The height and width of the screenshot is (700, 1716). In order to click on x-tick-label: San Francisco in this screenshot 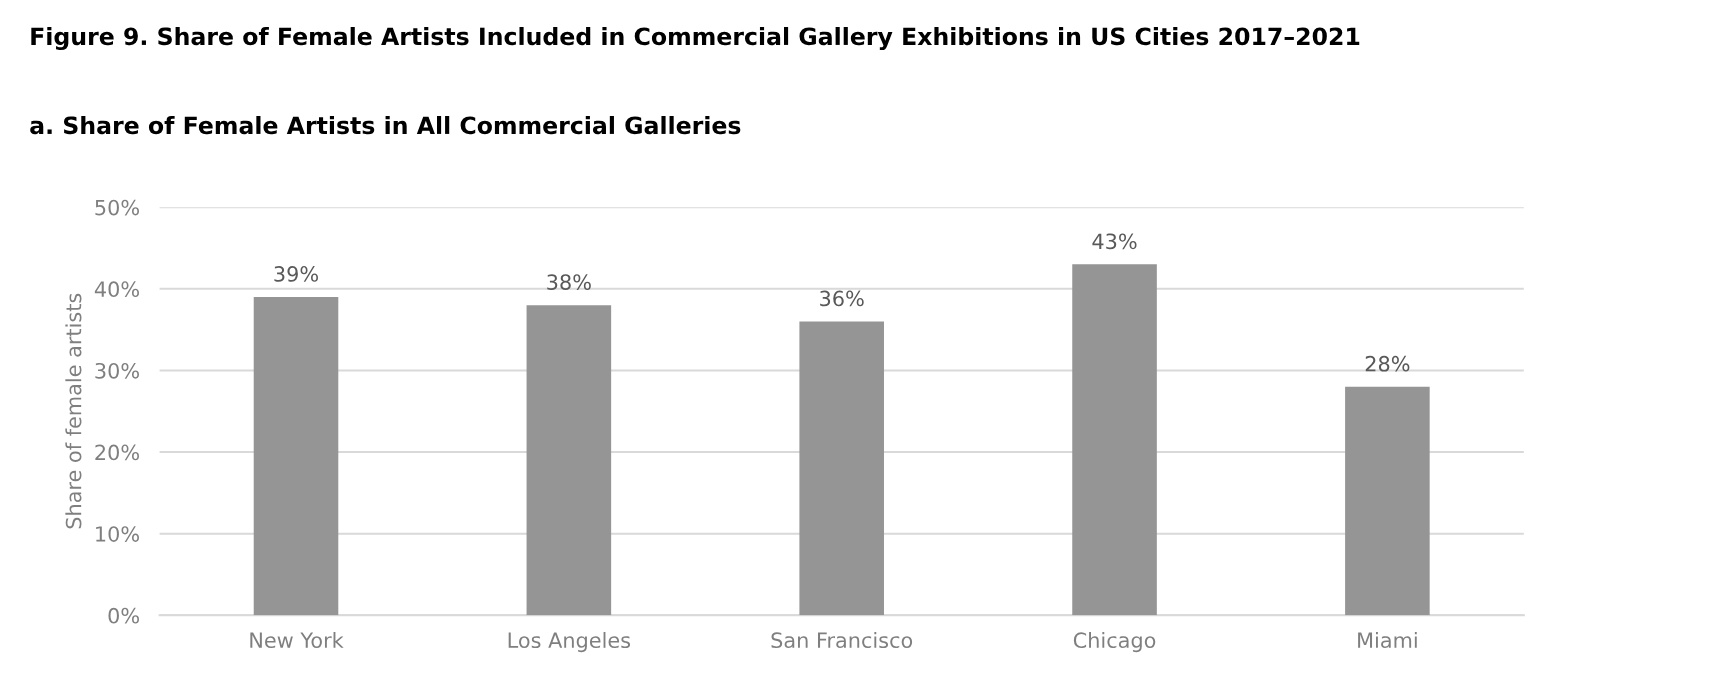, I will do `click(842, 640)`.